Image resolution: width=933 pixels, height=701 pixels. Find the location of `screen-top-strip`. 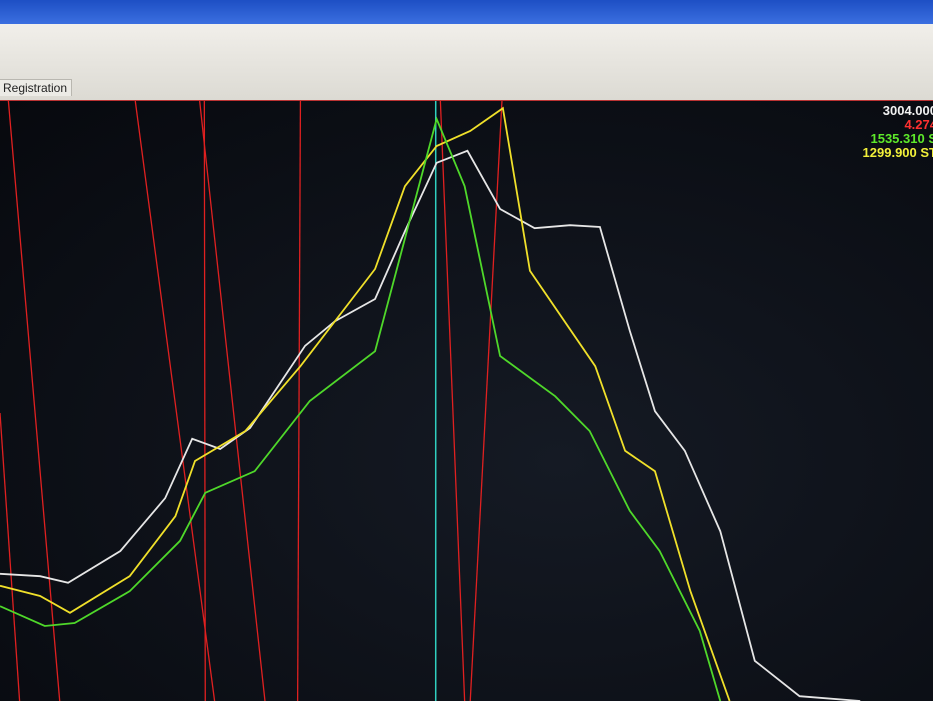

screen-top-strip is located at coordinates (466, 12).